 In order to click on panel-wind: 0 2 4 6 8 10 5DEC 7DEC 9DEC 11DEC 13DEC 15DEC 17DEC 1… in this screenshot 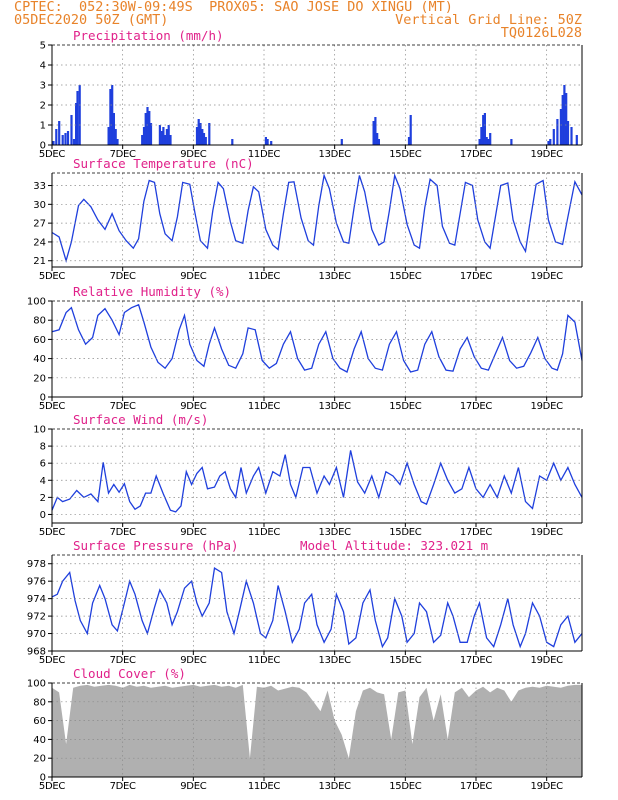, I will do `click(308, 475)`.